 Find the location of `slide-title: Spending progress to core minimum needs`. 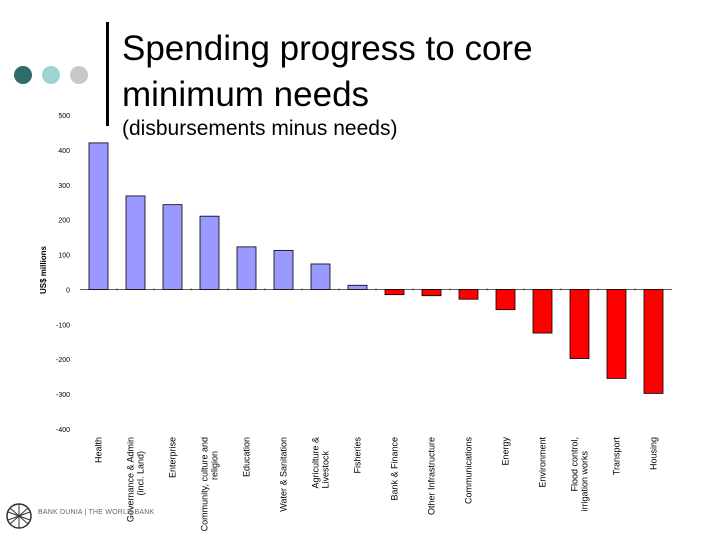

slide-title: Spending progress to core minimum needs is located at coordinates (327, 71).